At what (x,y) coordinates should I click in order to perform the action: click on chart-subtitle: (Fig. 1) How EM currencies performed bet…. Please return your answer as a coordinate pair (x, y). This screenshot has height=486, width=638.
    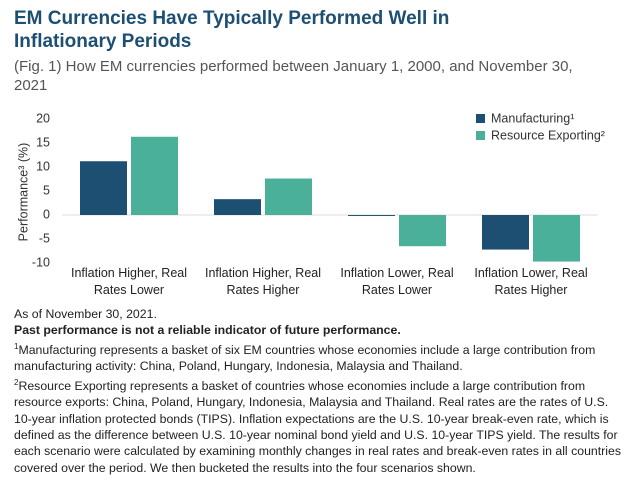
    Looking at the image, I should click on (293, 76).